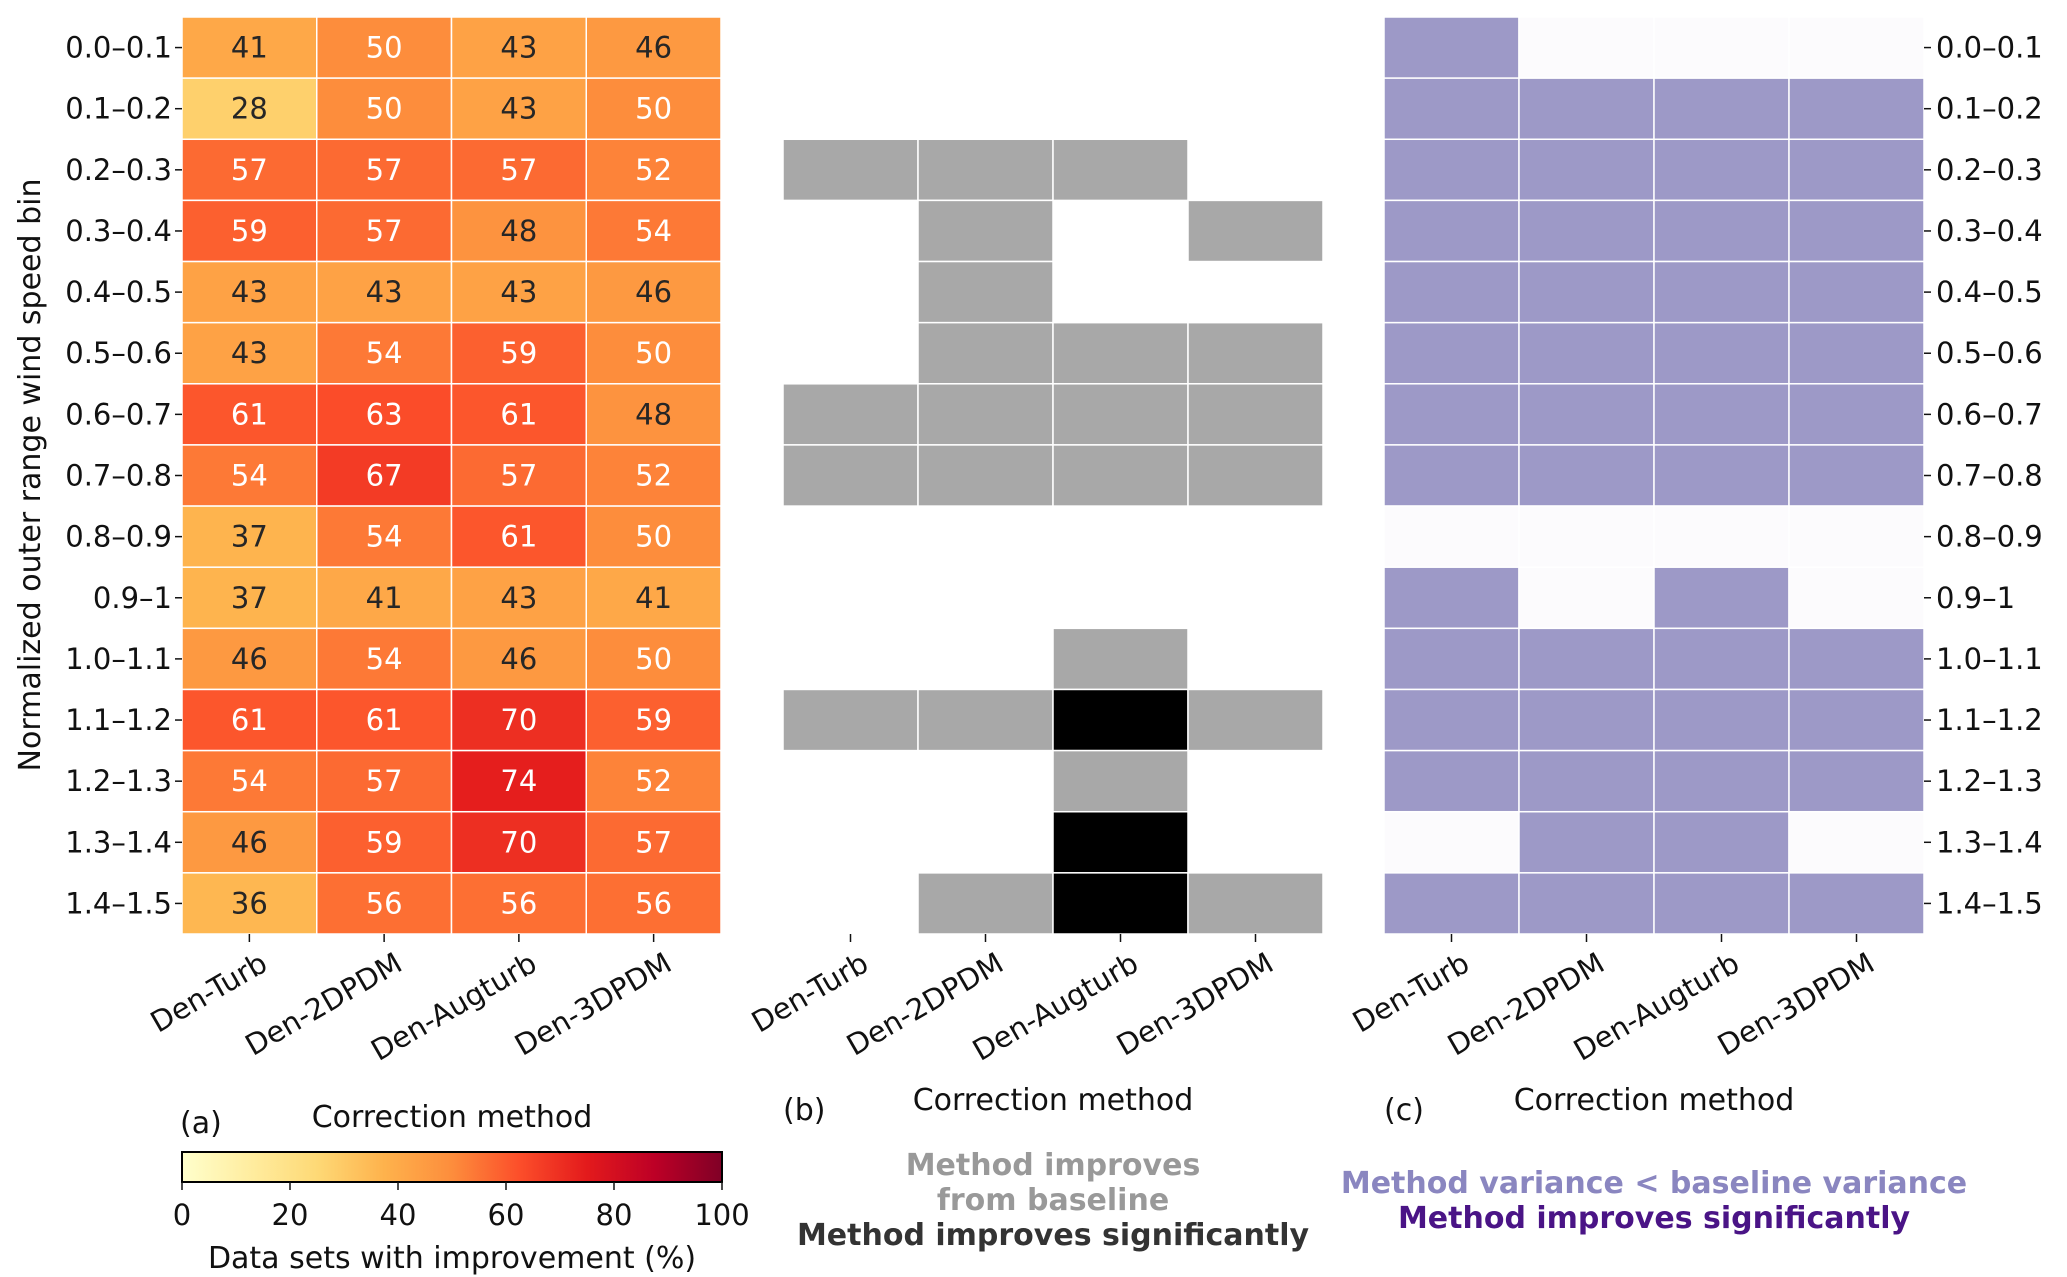 This screenshot has width=2067, height=1277. Describe the element at coordinates (398, 1215) in the screenshot. I see `colorbar-tick-label: 40` at that location.